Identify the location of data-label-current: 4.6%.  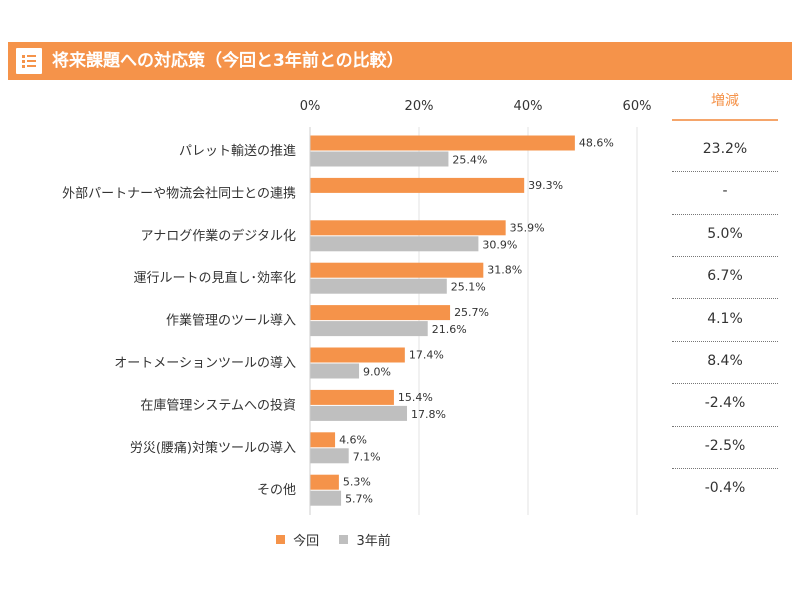
(353, 439).